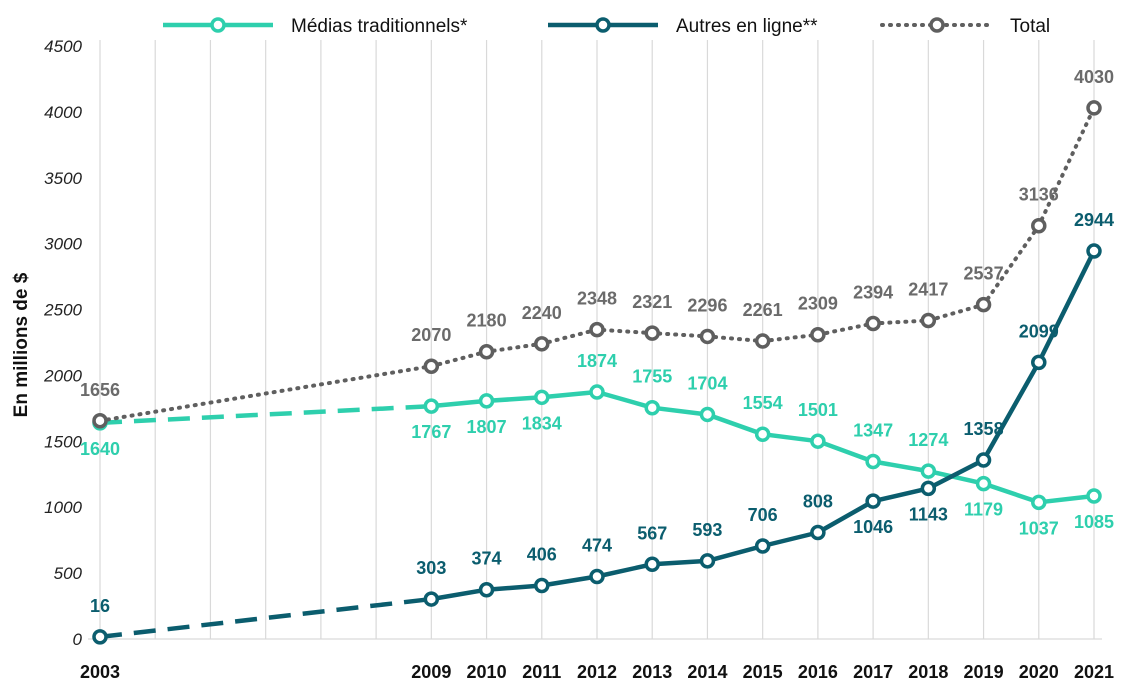  I want to click on data-label: 2296, so click(707, 305).